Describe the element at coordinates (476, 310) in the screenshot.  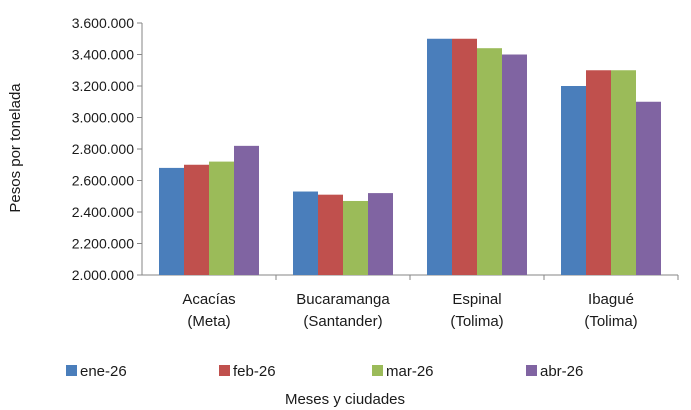
I see `x-tick-label: Espinal (Tolima)` at that location.